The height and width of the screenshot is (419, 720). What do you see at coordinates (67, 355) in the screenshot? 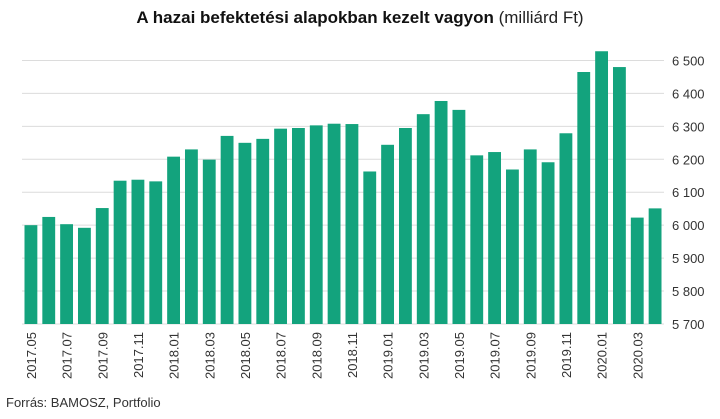
I see `x-tick-label: 2017.07` at bounding box center [67, 355].